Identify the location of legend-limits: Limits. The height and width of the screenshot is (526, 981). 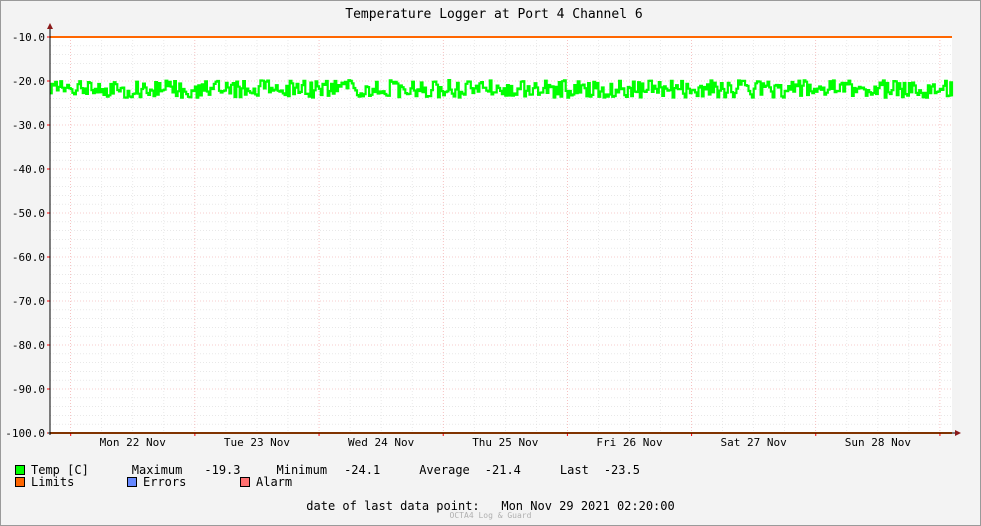
(71, 482).